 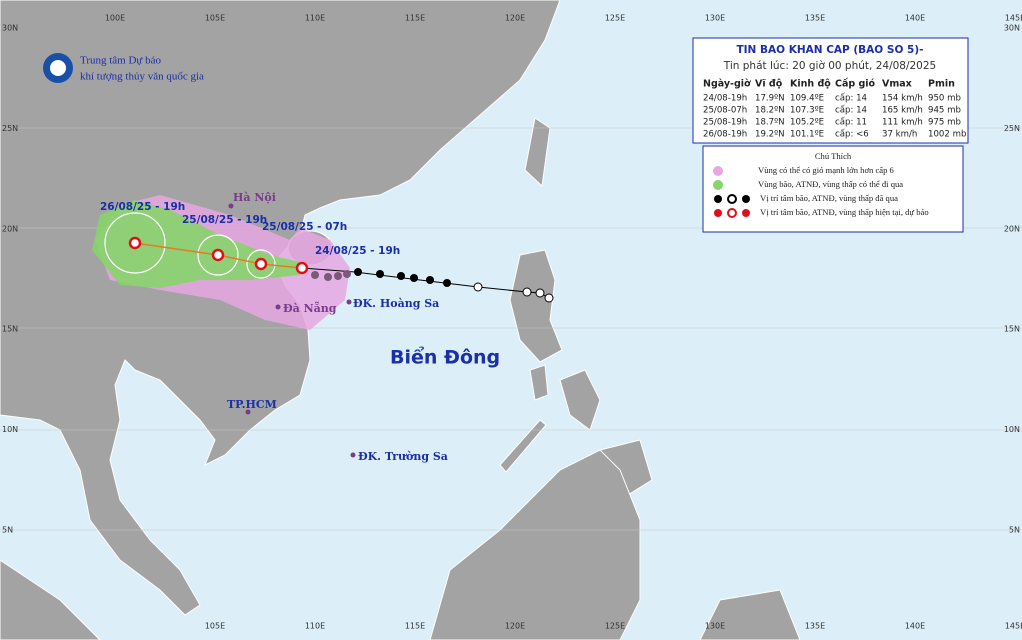 I want to click on table-cell: 165 km/h, so click(x=902, y=111).